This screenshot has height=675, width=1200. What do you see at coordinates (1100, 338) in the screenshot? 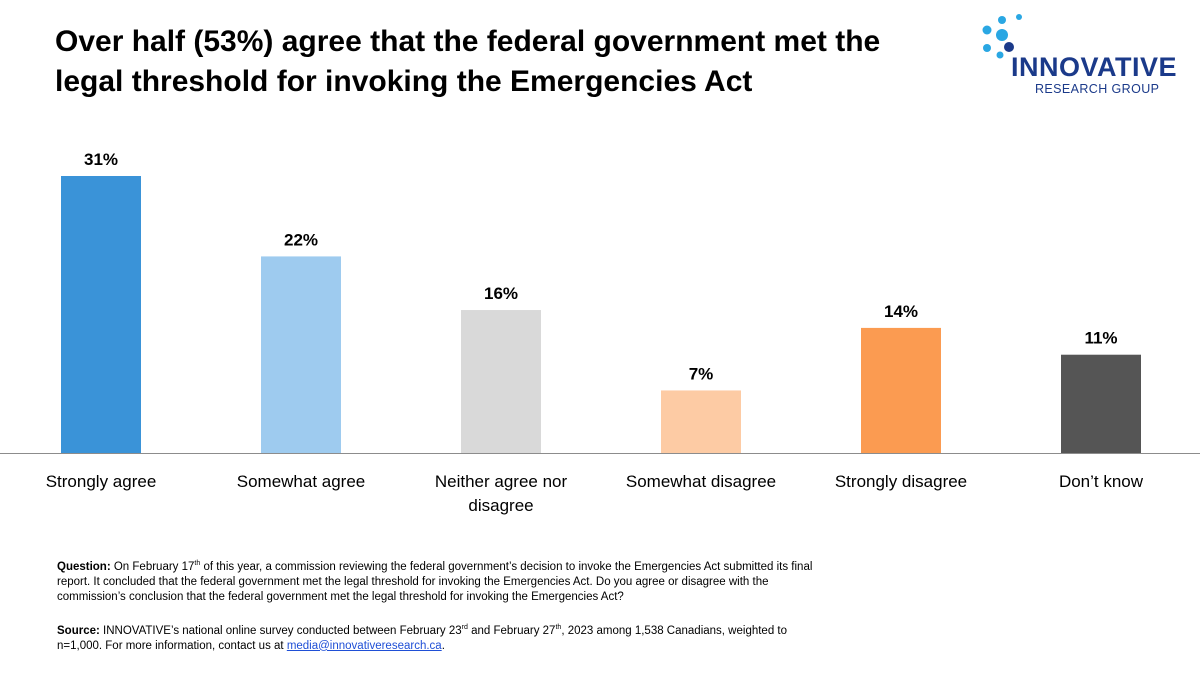
I see `data-label-don-t-know: 11%` at bounding box center [1100, 338].